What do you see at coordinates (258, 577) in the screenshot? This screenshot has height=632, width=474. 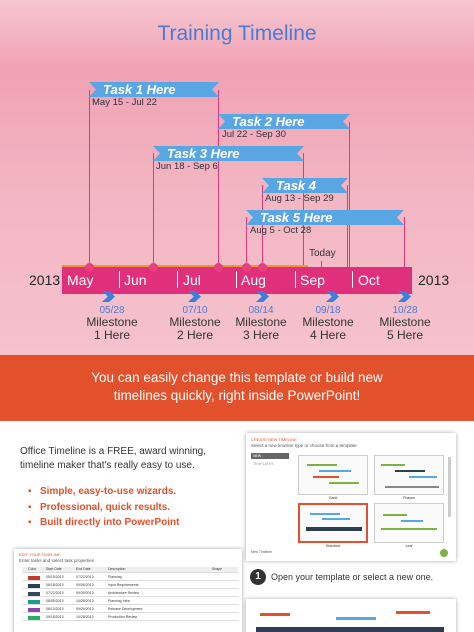 I see `step-number-badge: 1` at bounding box center [258, 577].